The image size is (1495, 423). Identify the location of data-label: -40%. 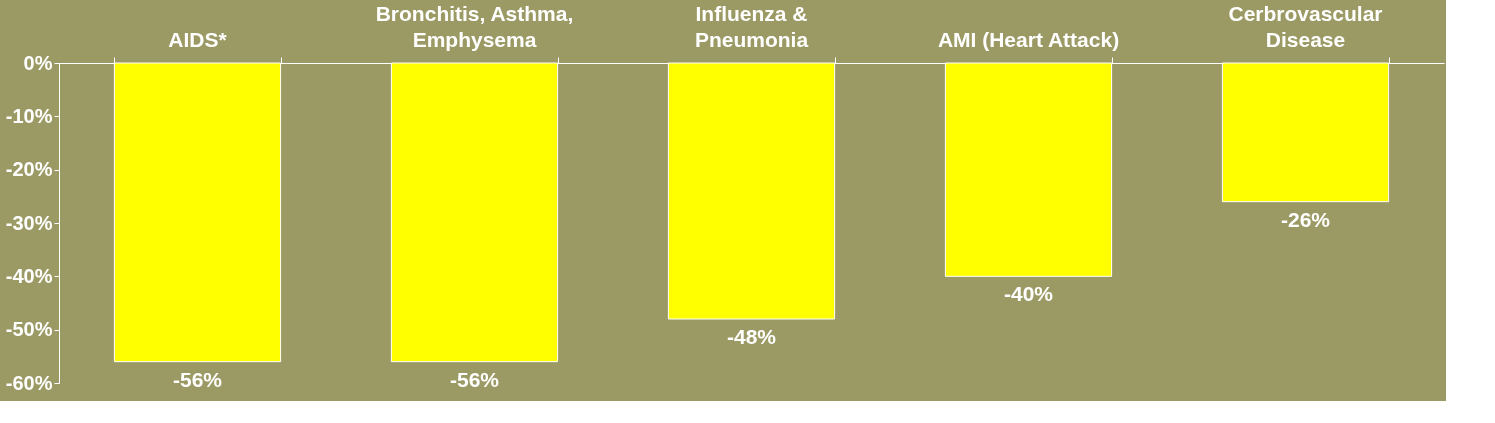
(1028, 294).